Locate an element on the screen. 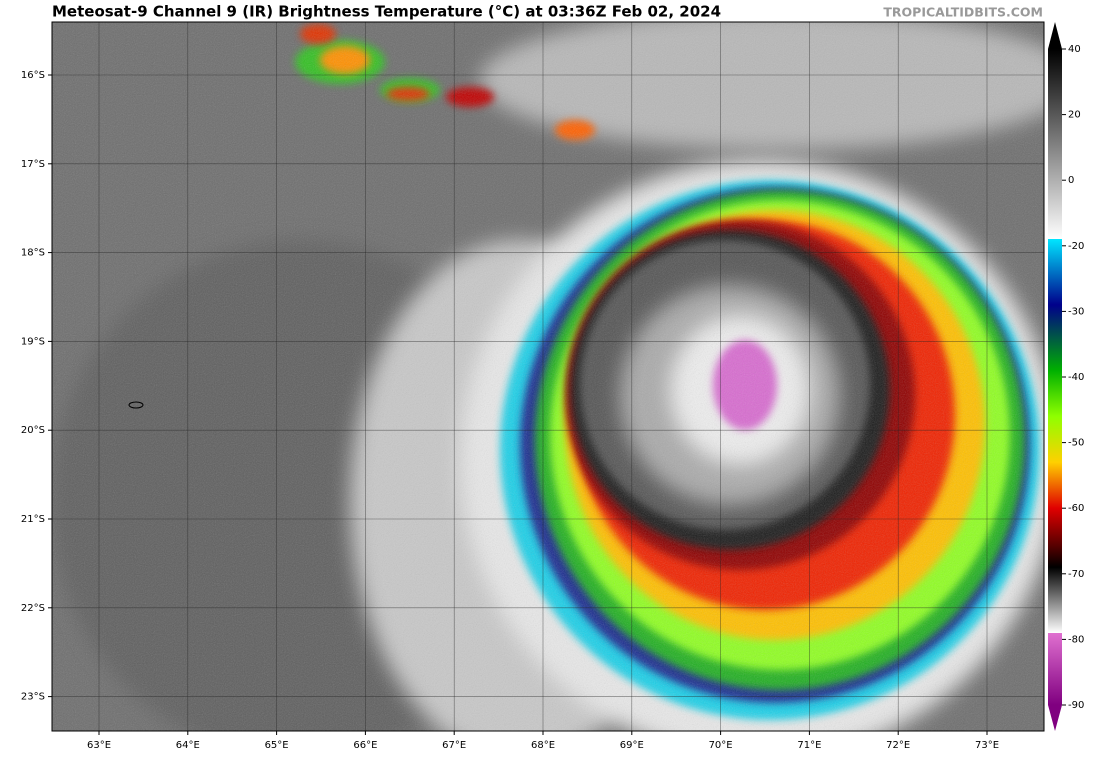 The width and height of the screenshot is (1104, 771). colorbar-tick-label: -50 is located at coordinates (1076, 443).